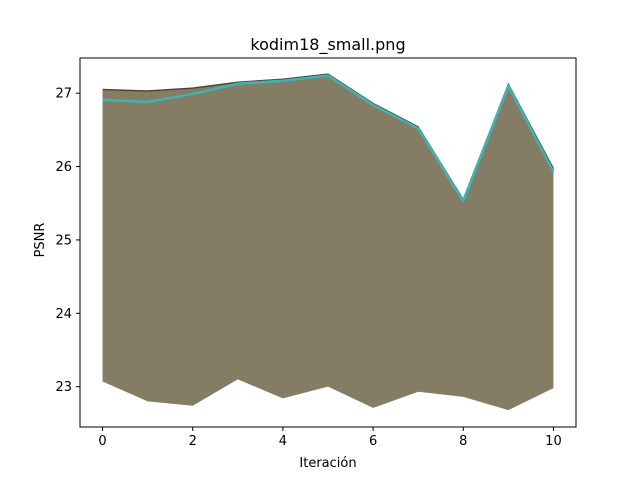 This screenshot has width=640, height=480. Describe the element at coordinates (327, 463) in the screenshot. I see `x-axis-label: Iteración` at that location.